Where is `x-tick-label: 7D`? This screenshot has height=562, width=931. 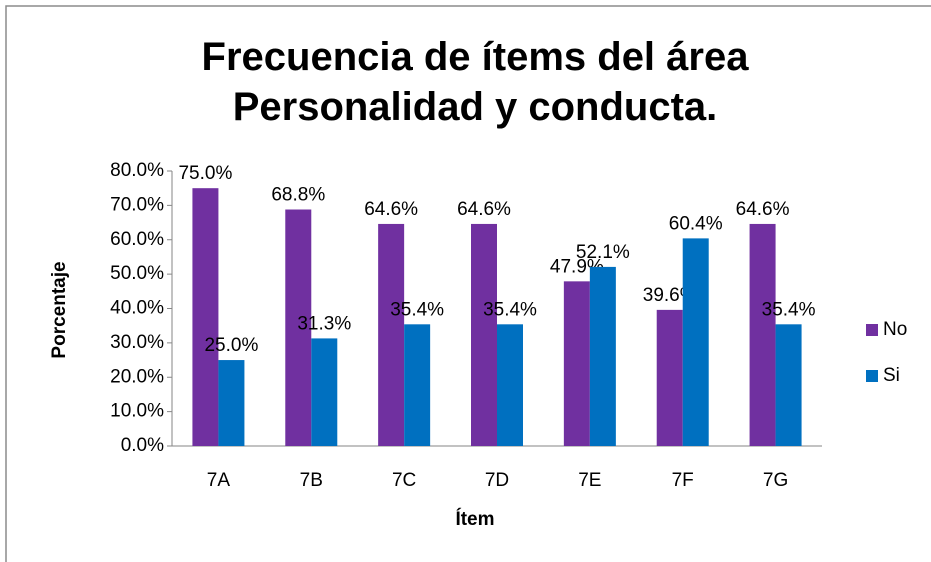 x-tick-label: 7D is located at coordinates (497, 480).